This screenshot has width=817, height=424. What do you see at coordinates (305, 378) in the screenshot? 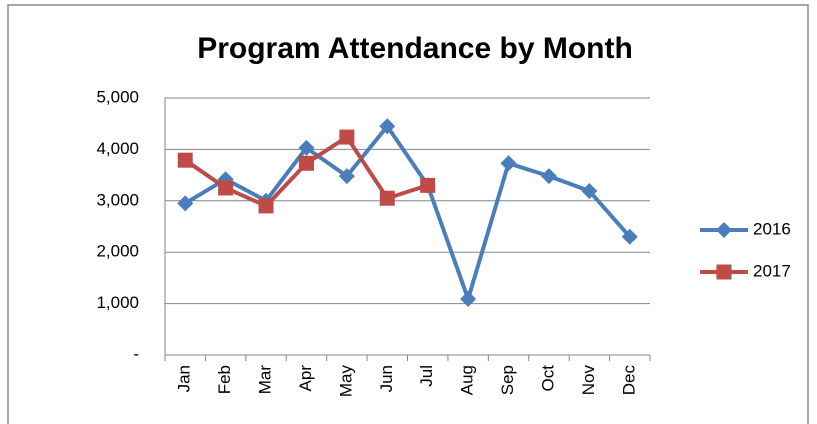
I see `x-tick-label: Apr` at bounding box center [305, 378].